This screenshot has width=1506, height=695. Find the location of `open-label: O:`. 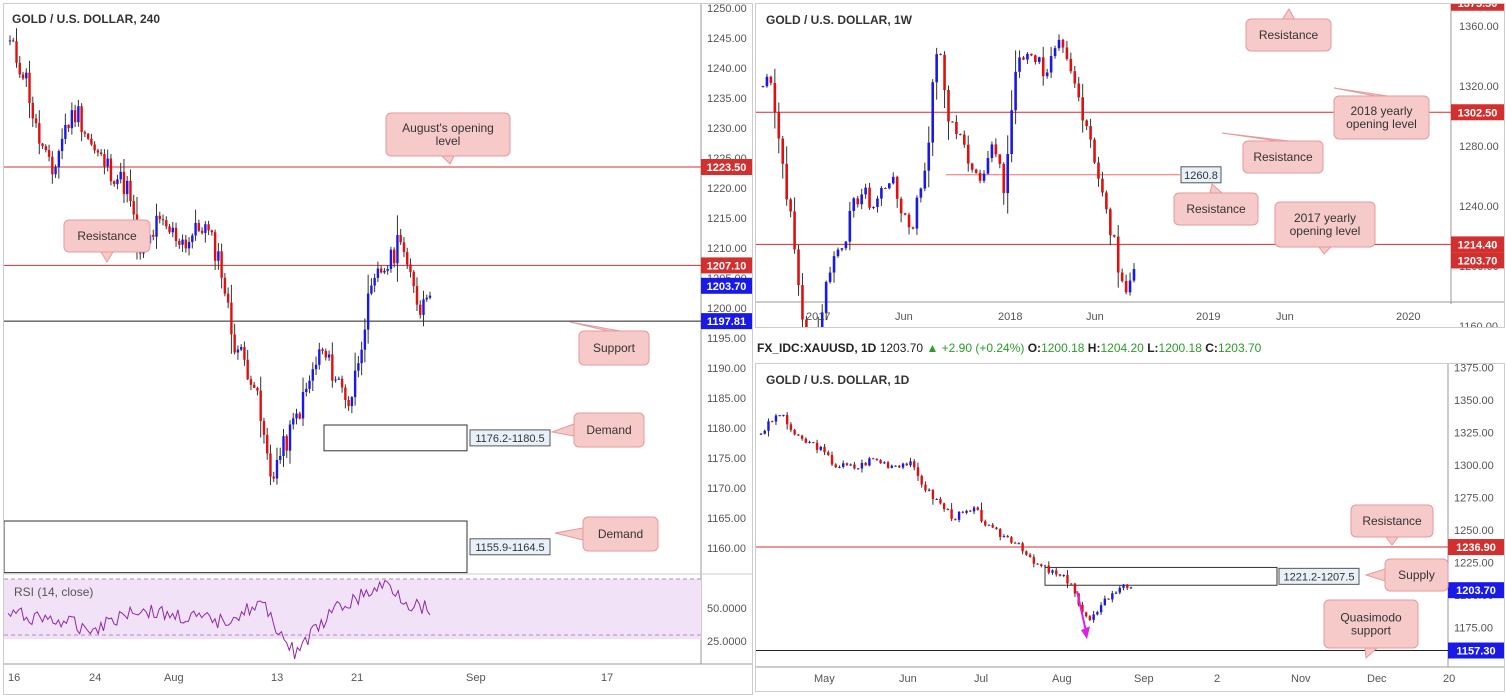

open-label: O: is located at coordinates (1034, 348).